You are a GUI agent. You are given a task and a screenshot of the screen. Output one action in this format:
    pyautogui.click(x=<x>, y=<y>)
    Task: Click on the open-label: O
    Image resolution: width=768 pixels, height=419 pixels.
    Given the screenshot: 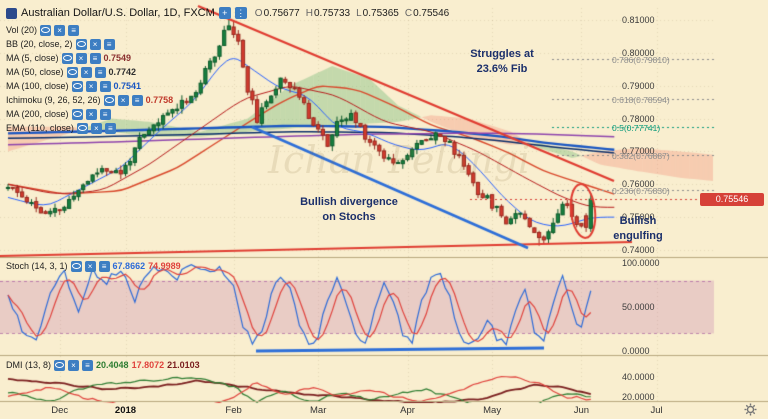 What is the action you would take?
    pyautogui.click(x=258, y=13)
    